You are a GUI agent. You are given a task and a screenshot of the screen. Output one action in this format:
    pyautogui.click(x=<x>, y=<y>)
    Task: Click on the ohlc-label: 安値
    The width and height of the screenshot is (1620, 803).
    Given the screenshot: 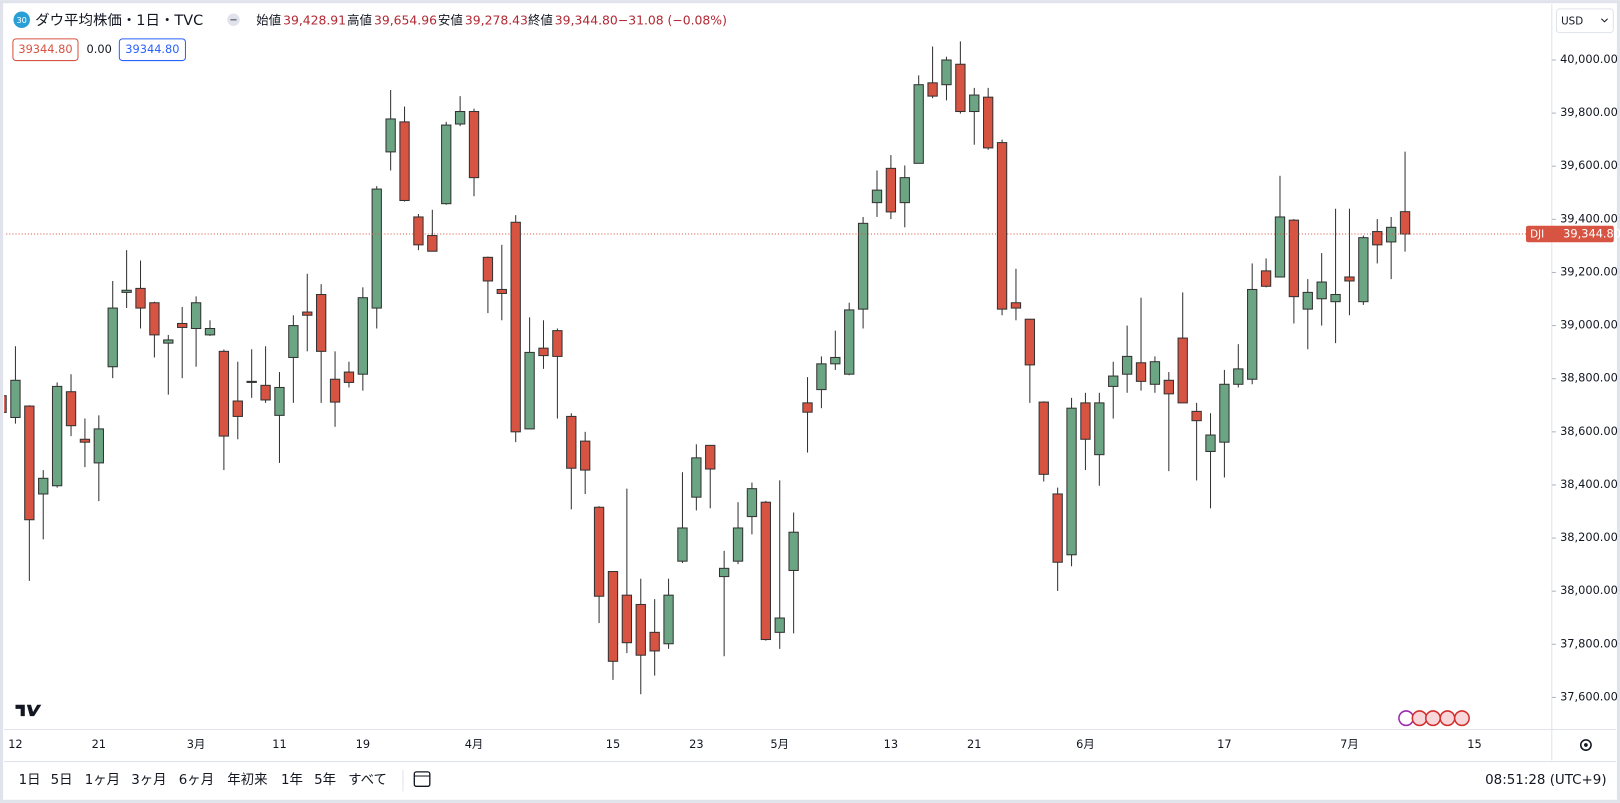 What is the action you would take?
    pyautogui.click(x=450, y=19)
    